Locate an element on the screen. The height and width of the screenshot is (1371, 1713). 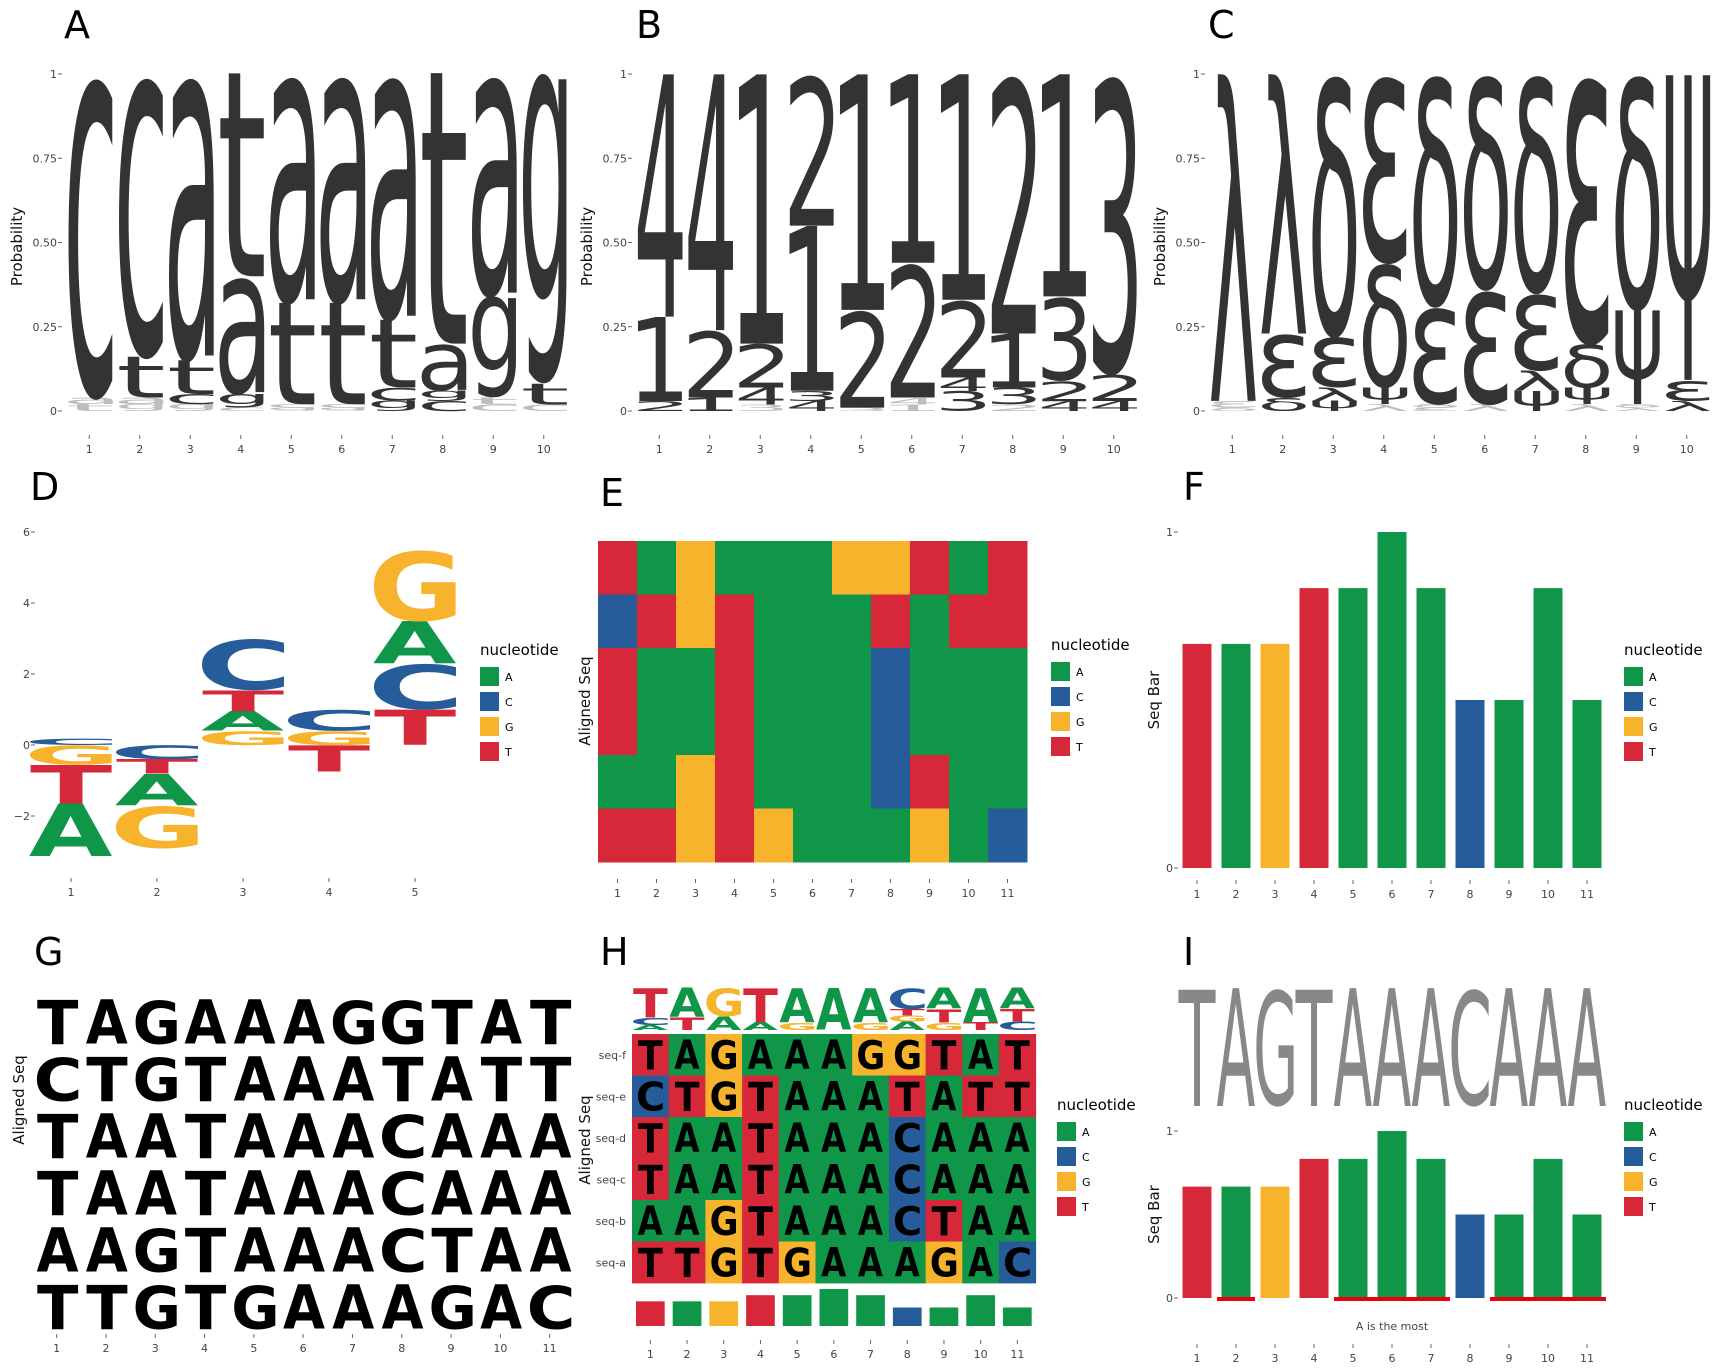
x-tick-label: 5 is located at coordinates (253, 1348).